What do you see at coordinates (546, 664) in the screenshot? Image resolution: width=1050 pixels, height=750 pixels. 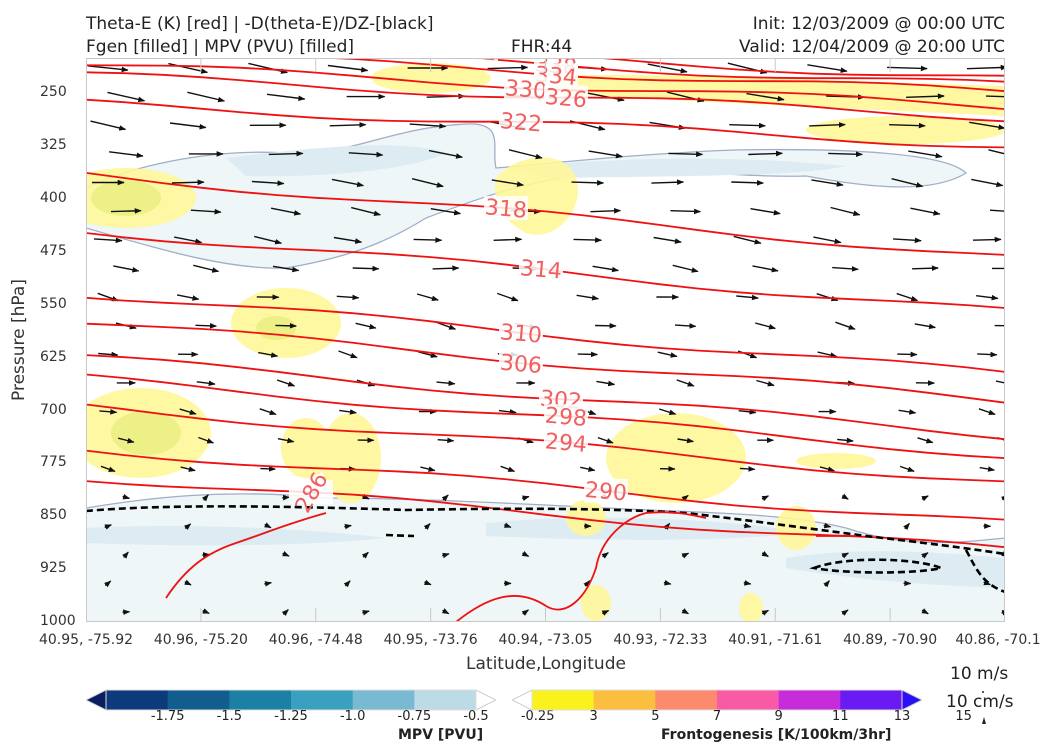 I see `x-axis-label: Latitude,Longitude` at bounding box center [546, 664].